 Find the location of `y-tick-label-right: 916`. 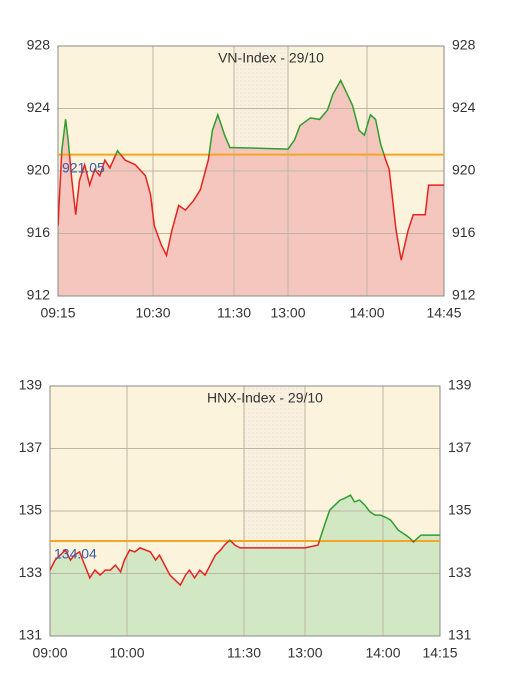

y-tick-label-right: 916 is located at coordinates (464, 232).